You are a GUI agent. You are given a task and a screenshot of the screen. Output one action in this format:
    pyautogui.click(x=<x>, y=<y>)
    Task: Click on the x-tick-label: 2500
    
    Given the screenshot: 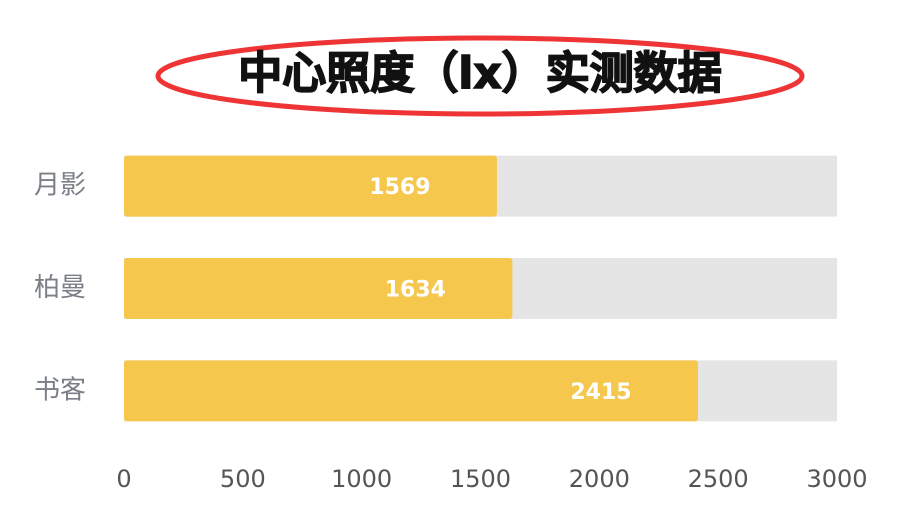 What is the action you would take?
    pyautogui.click(x=718, y=479)
    